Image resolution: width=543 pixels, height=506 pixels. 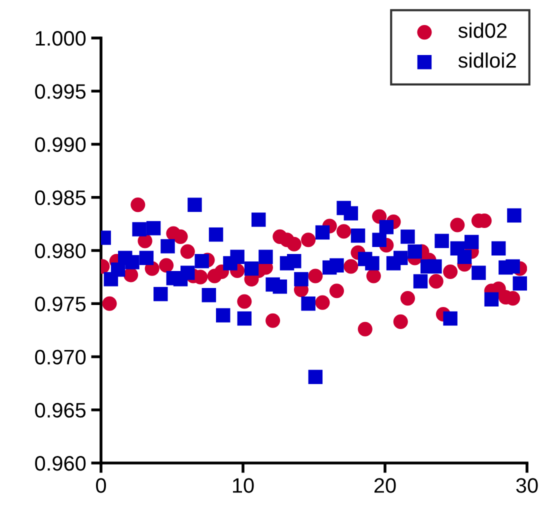 What do you see at coordinates (60, 463) in the screenshot?
I see `y-tick-label: 0.960` at bounding box center [60, 463].